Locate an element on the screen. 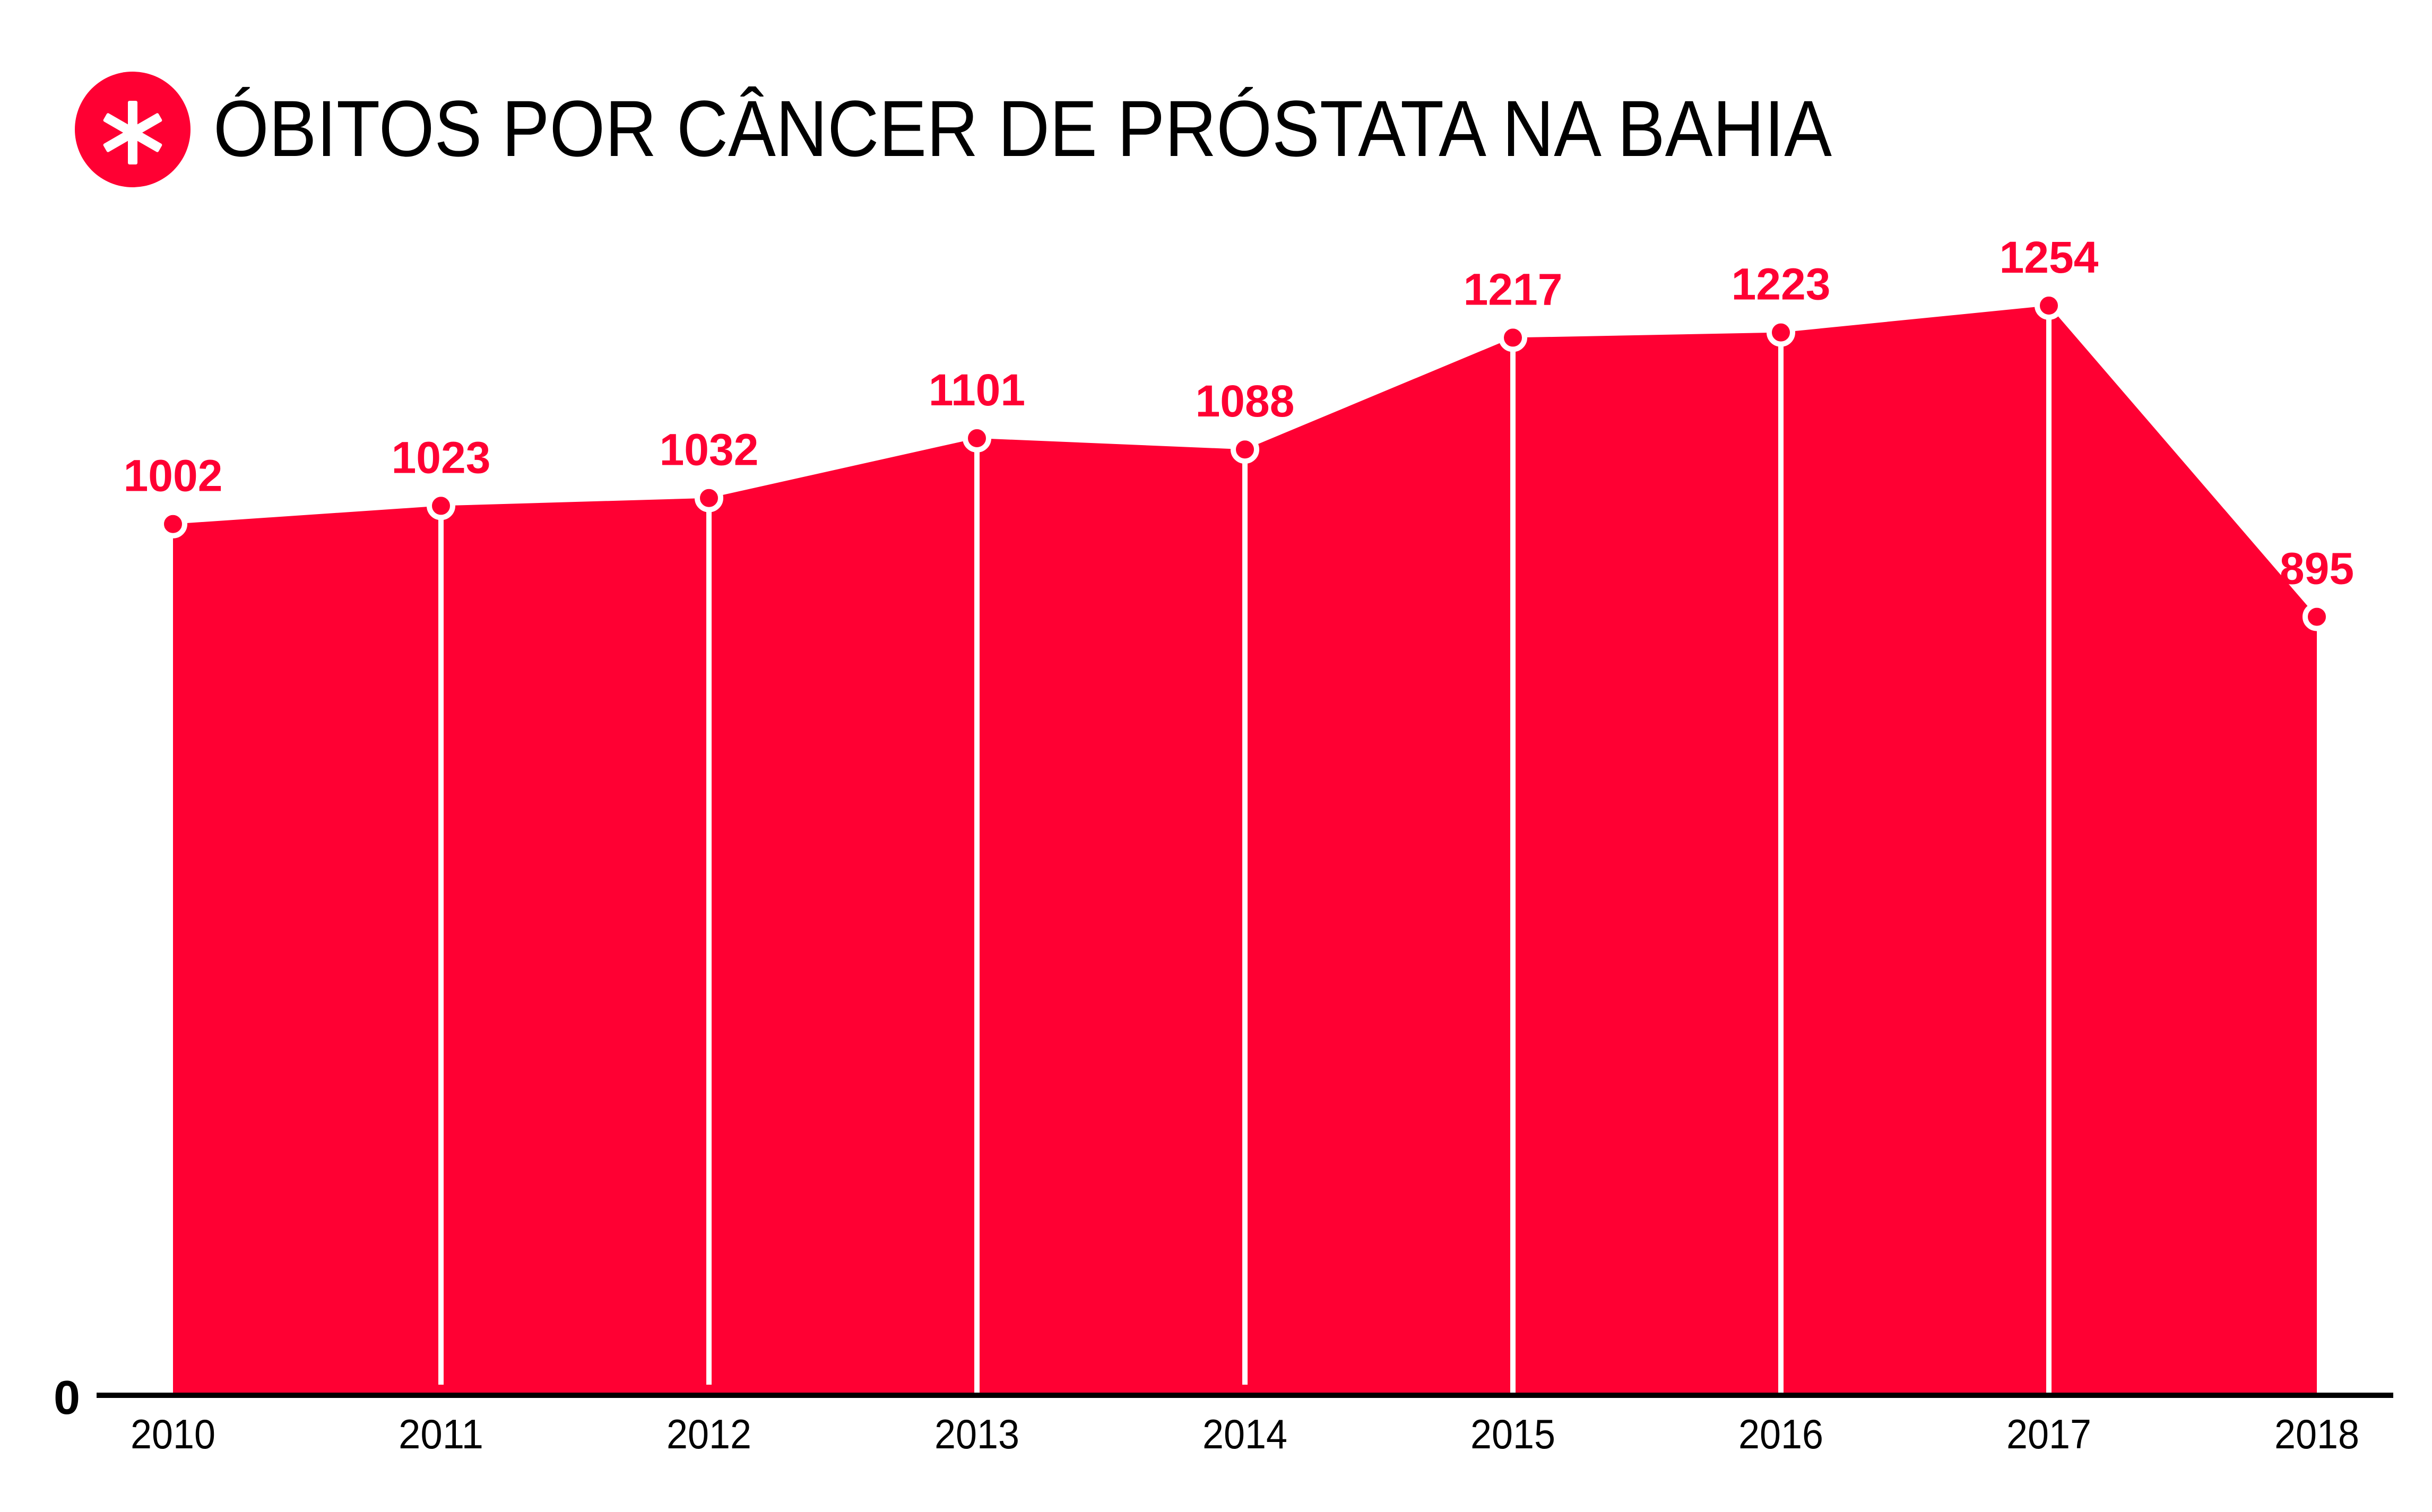 The image size is (2432, 1512). data-label: 1032 is located at coordinates (710, 450).